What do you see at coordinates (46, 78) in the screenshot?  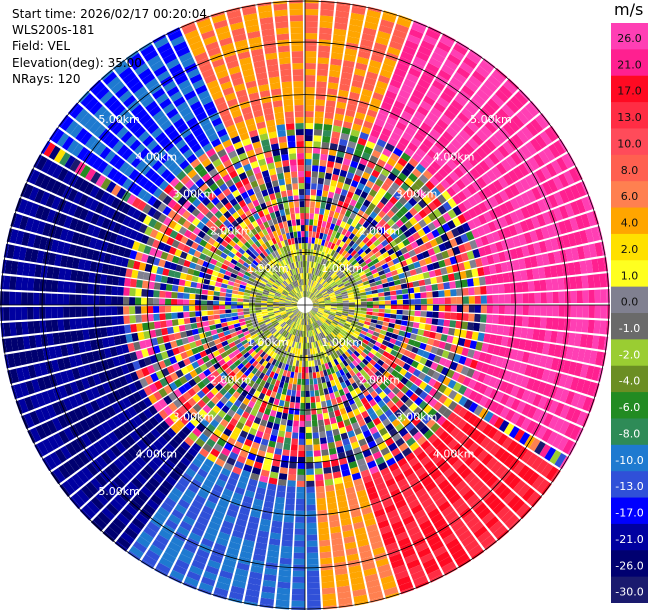 I see `nrays-text: NRays: 120` at bounding box center [46, 78].